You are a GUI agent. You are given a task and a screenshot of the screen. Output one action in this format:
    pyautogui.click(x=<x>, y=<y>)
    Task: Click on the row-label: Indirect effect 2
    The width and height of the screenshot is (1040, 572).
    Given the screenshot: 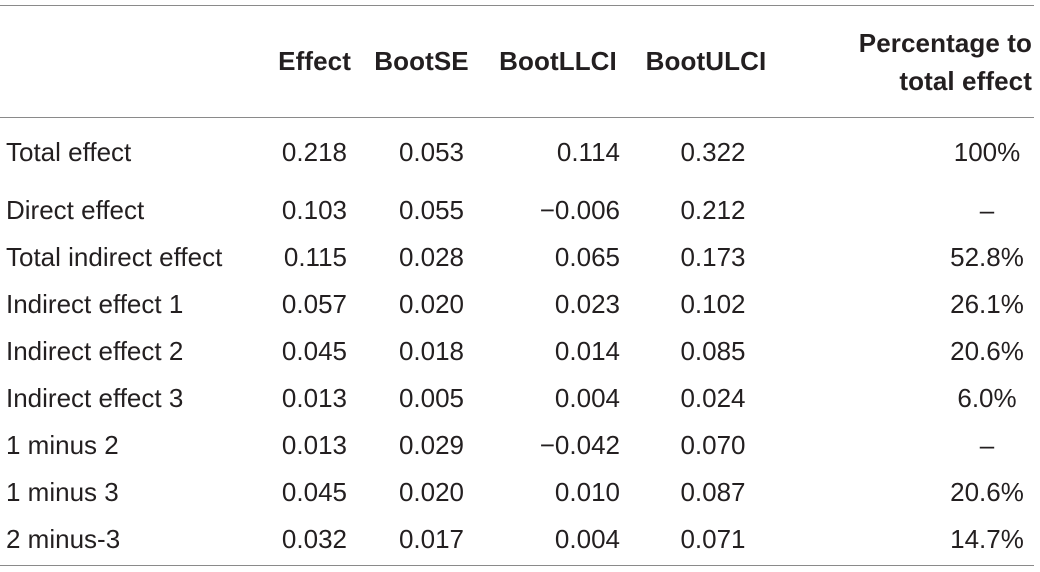 What is the action you would take?
    pyautogui.click(x=95, y=351)
    